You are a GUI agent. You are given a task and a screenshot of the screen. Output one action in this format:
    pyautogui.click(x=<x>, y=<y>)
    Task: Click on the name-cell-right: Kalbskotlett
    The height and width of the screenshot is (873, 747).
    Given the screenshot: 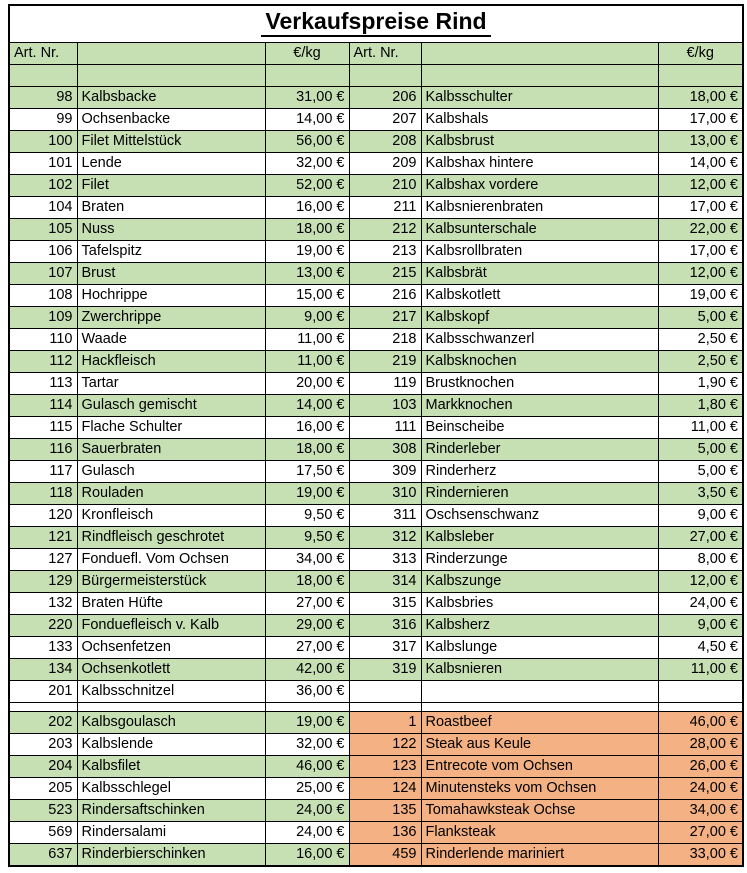 What is the action you would take?
    pyautogui.click(x=539, y=295)
    